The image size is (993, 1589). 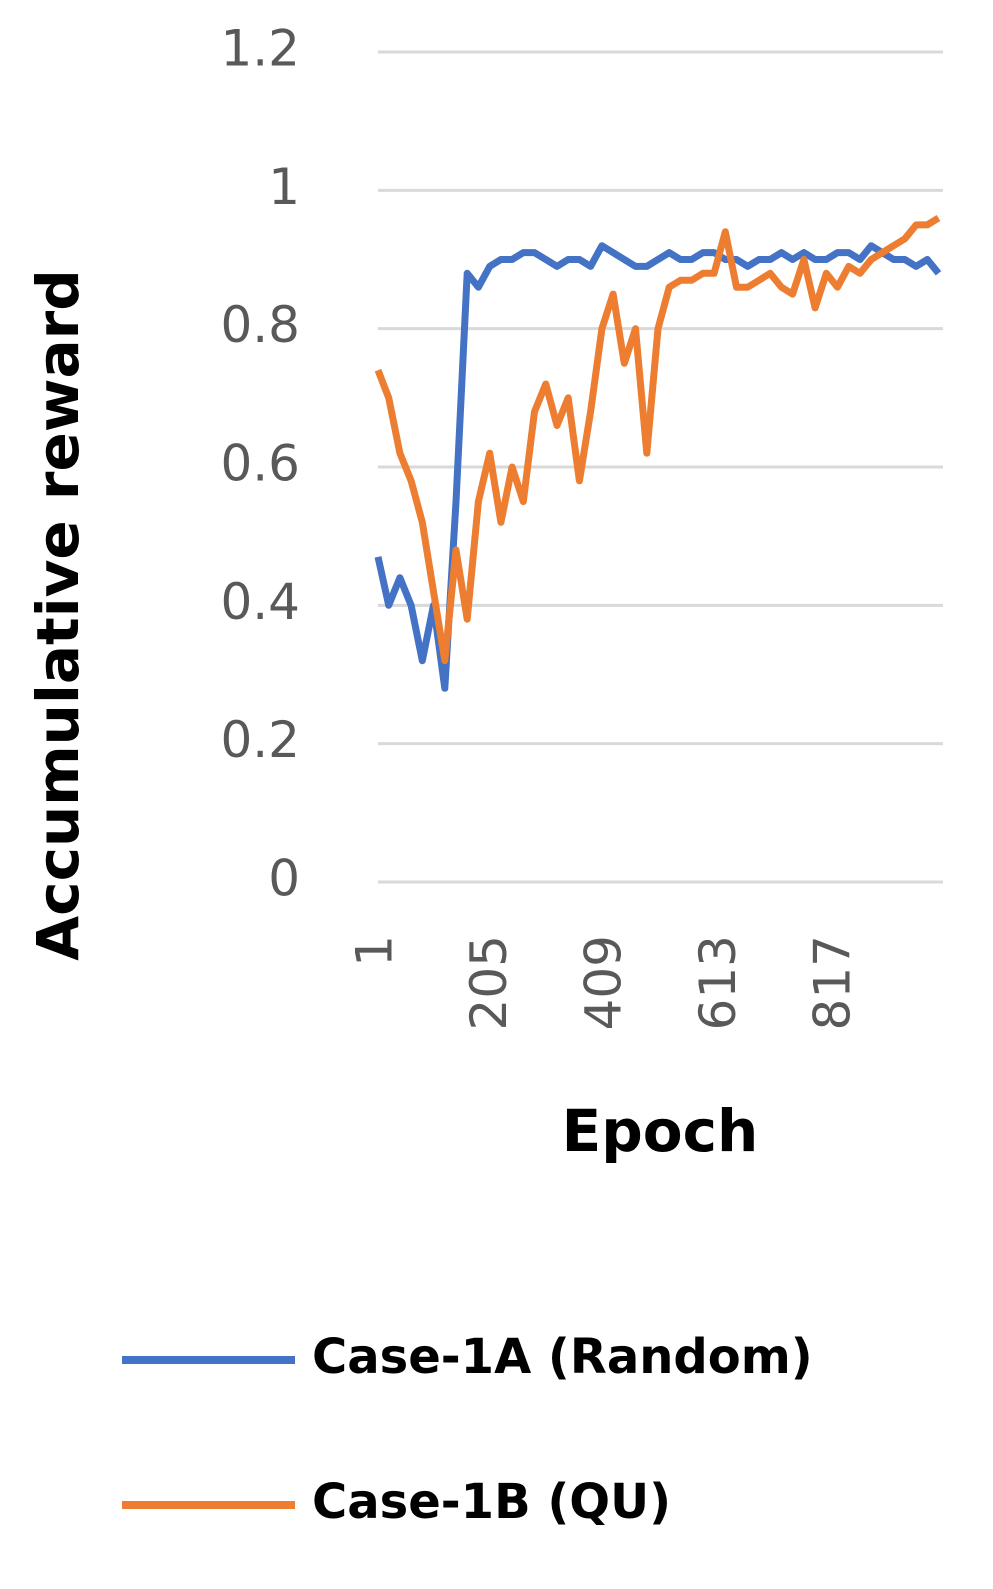 I want to click on y-tick-label: 0, so click(x=284, y=879).